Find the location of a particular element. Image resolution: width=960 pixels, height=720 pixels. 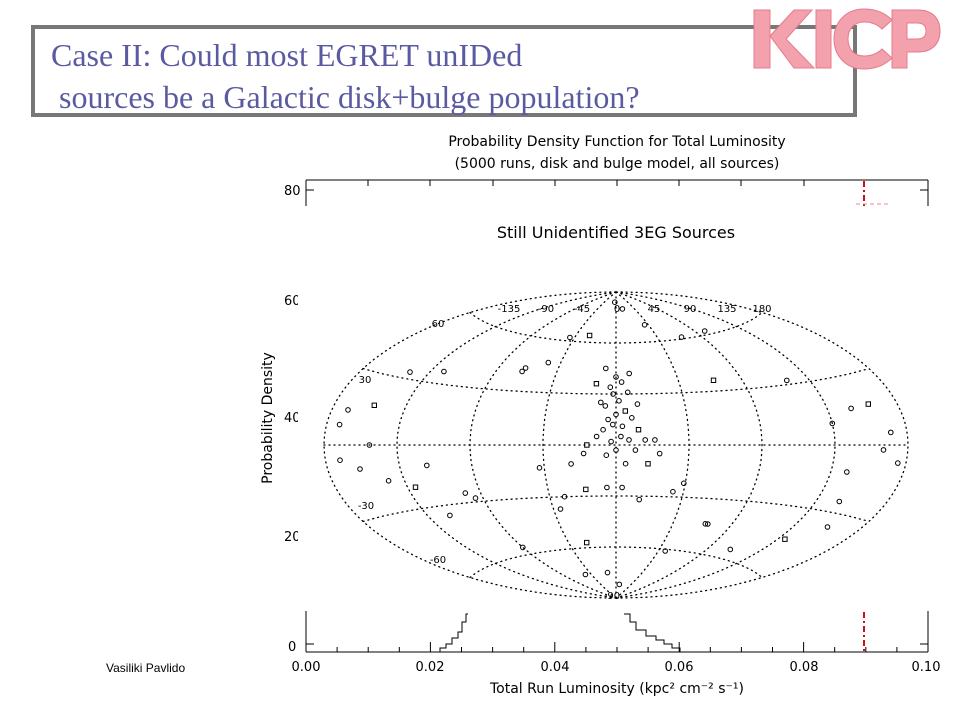

skymap-lon-label: 180 is located at coordinates (761, 309).